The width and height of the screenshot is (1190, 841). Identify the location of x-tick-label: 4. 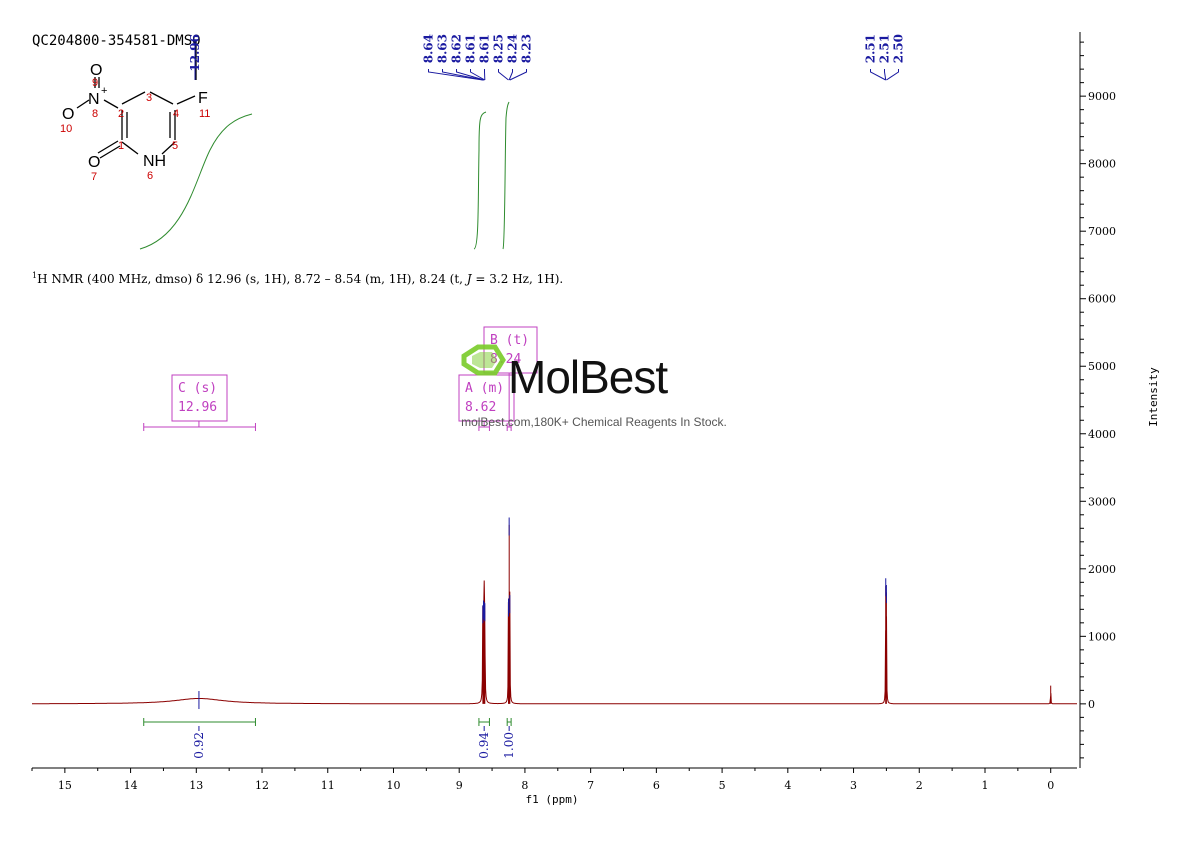
(787, 785).